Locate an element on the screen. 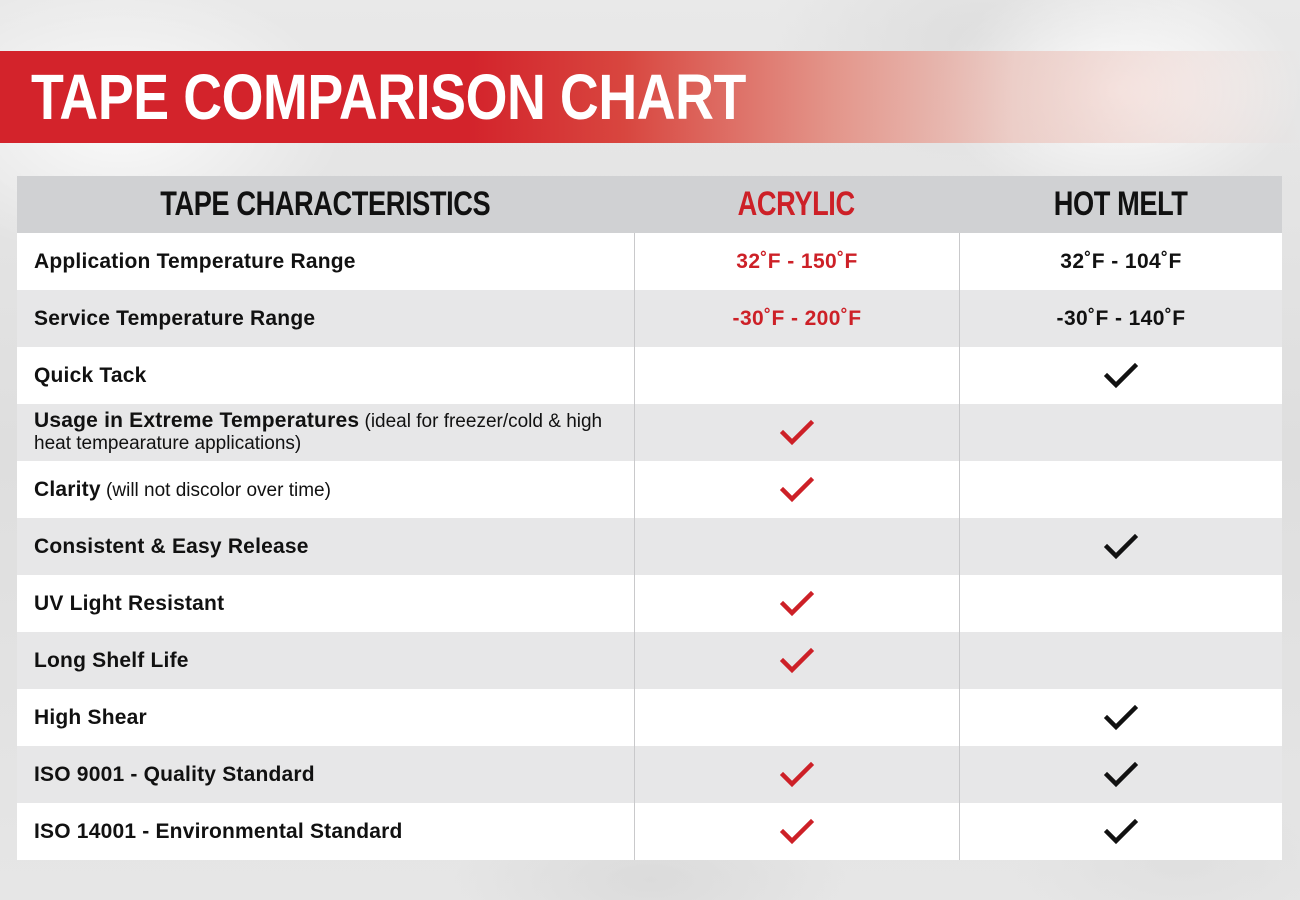 The height and width of the screenshot is (900, 1300). title-banner: TAPE COMPARISON CHART is located at coordinates (650, 97).